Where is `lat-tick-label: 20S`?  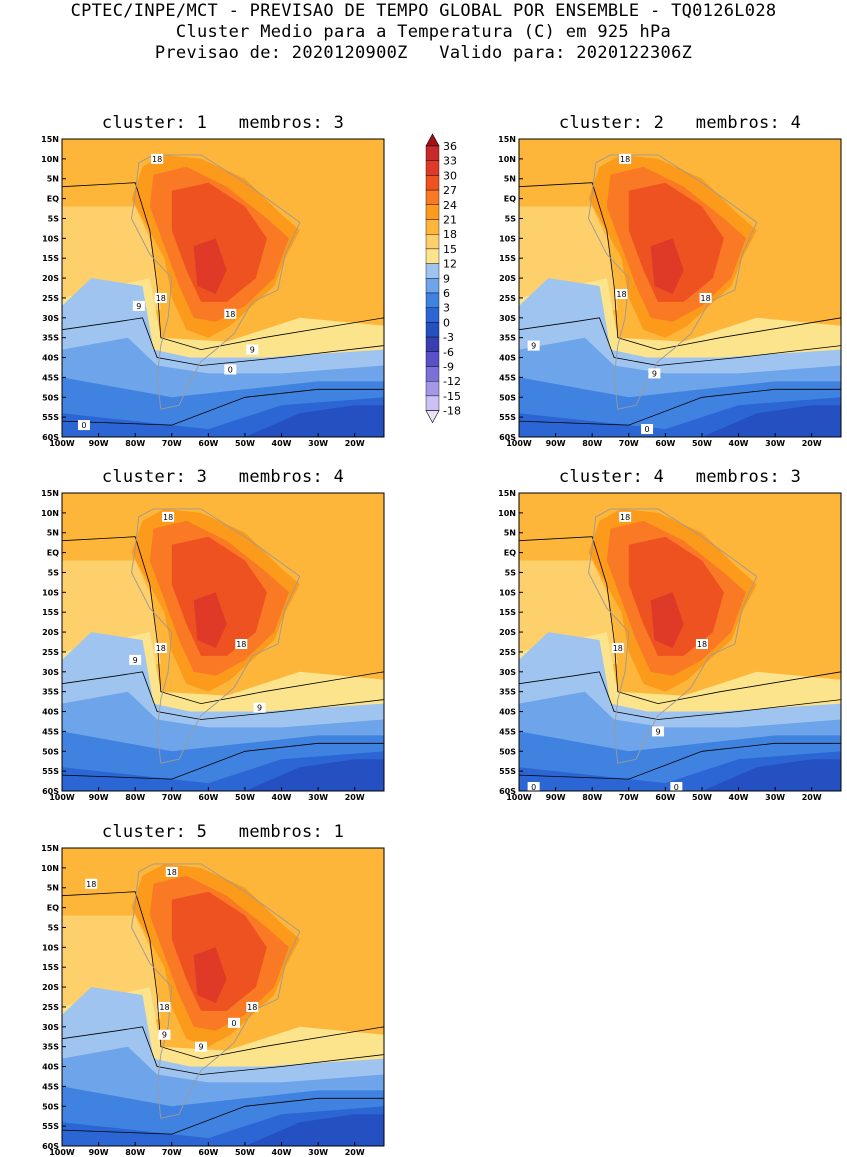
lat-tick-label: 20S is located at coordinates (507, 278).